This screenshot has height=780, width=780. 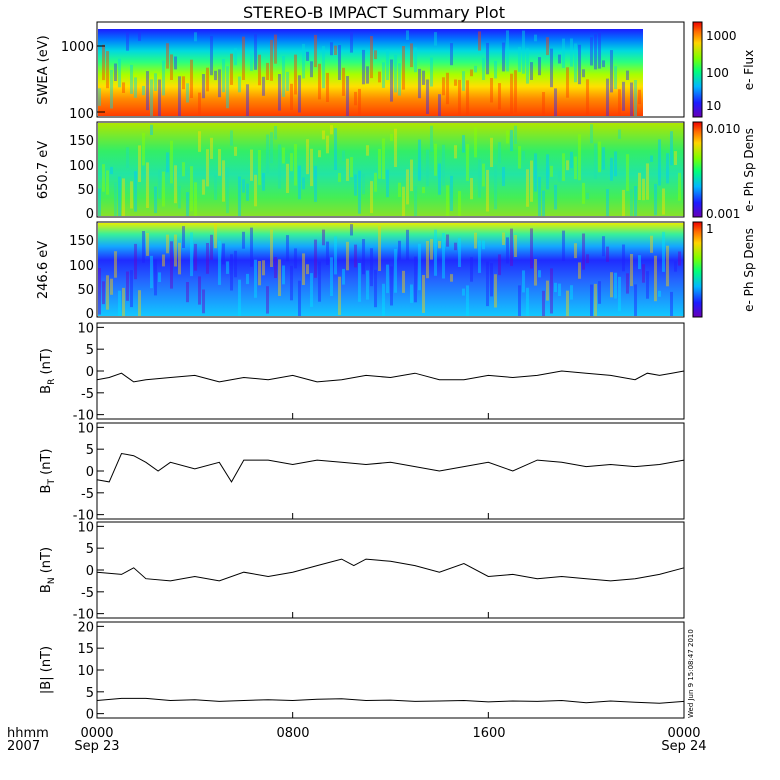 What do you see at coordinates (362, 571) in the screenshot?
I see `field-panel-5: 10 5 0 -5 -10 BN (nT)` at bounding box center [362, 571].